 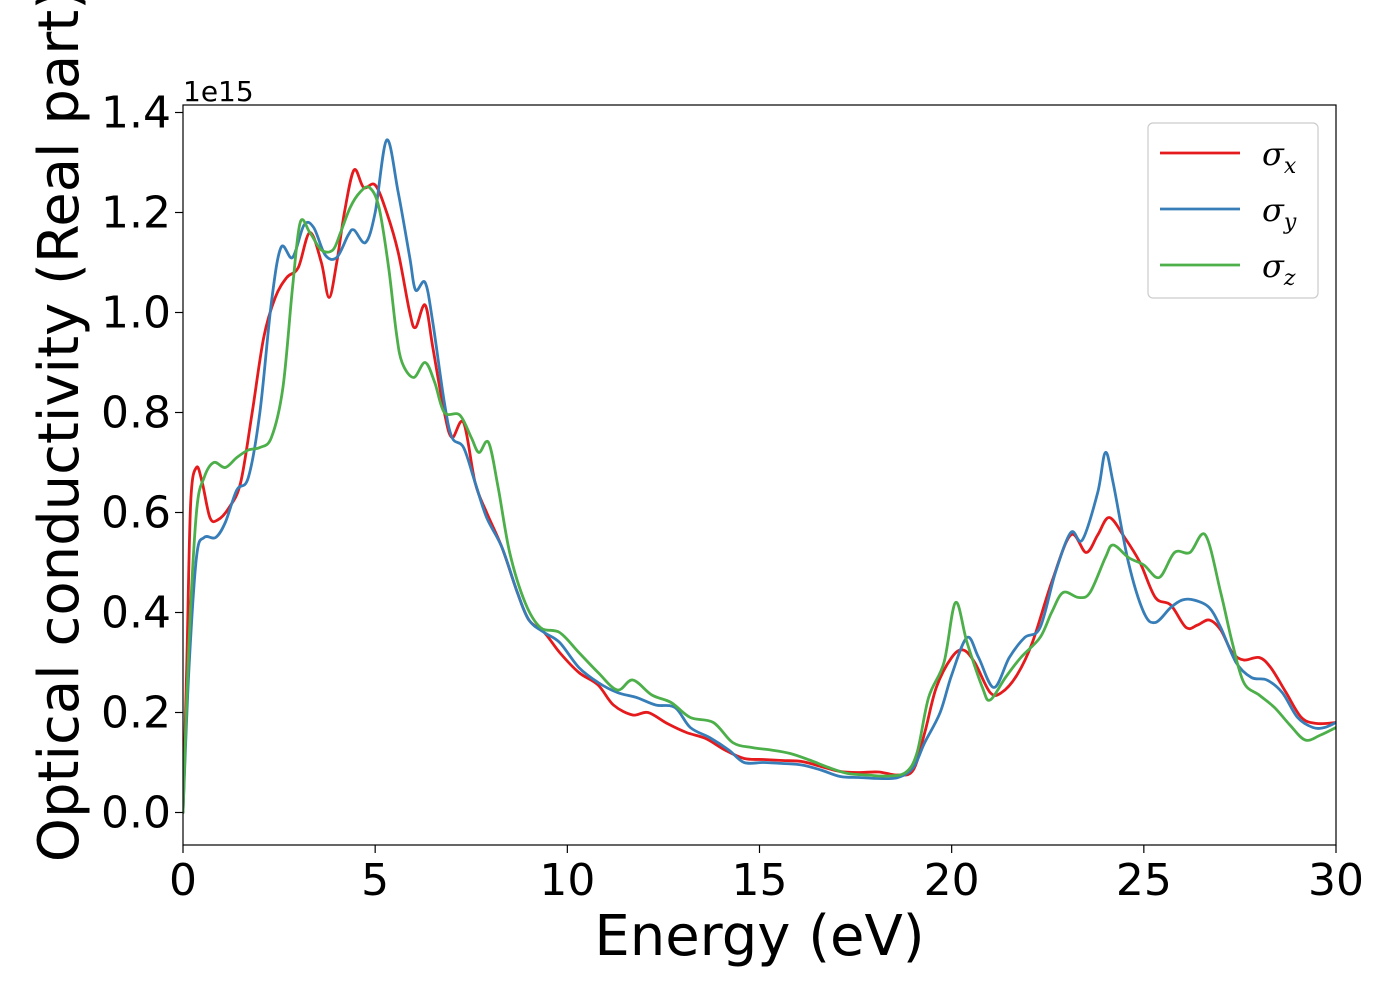 What do you see at coordinates (136, 313) in the screenshot?
I see `y-tick-label: 1.0` at bounding box center [136, 313].